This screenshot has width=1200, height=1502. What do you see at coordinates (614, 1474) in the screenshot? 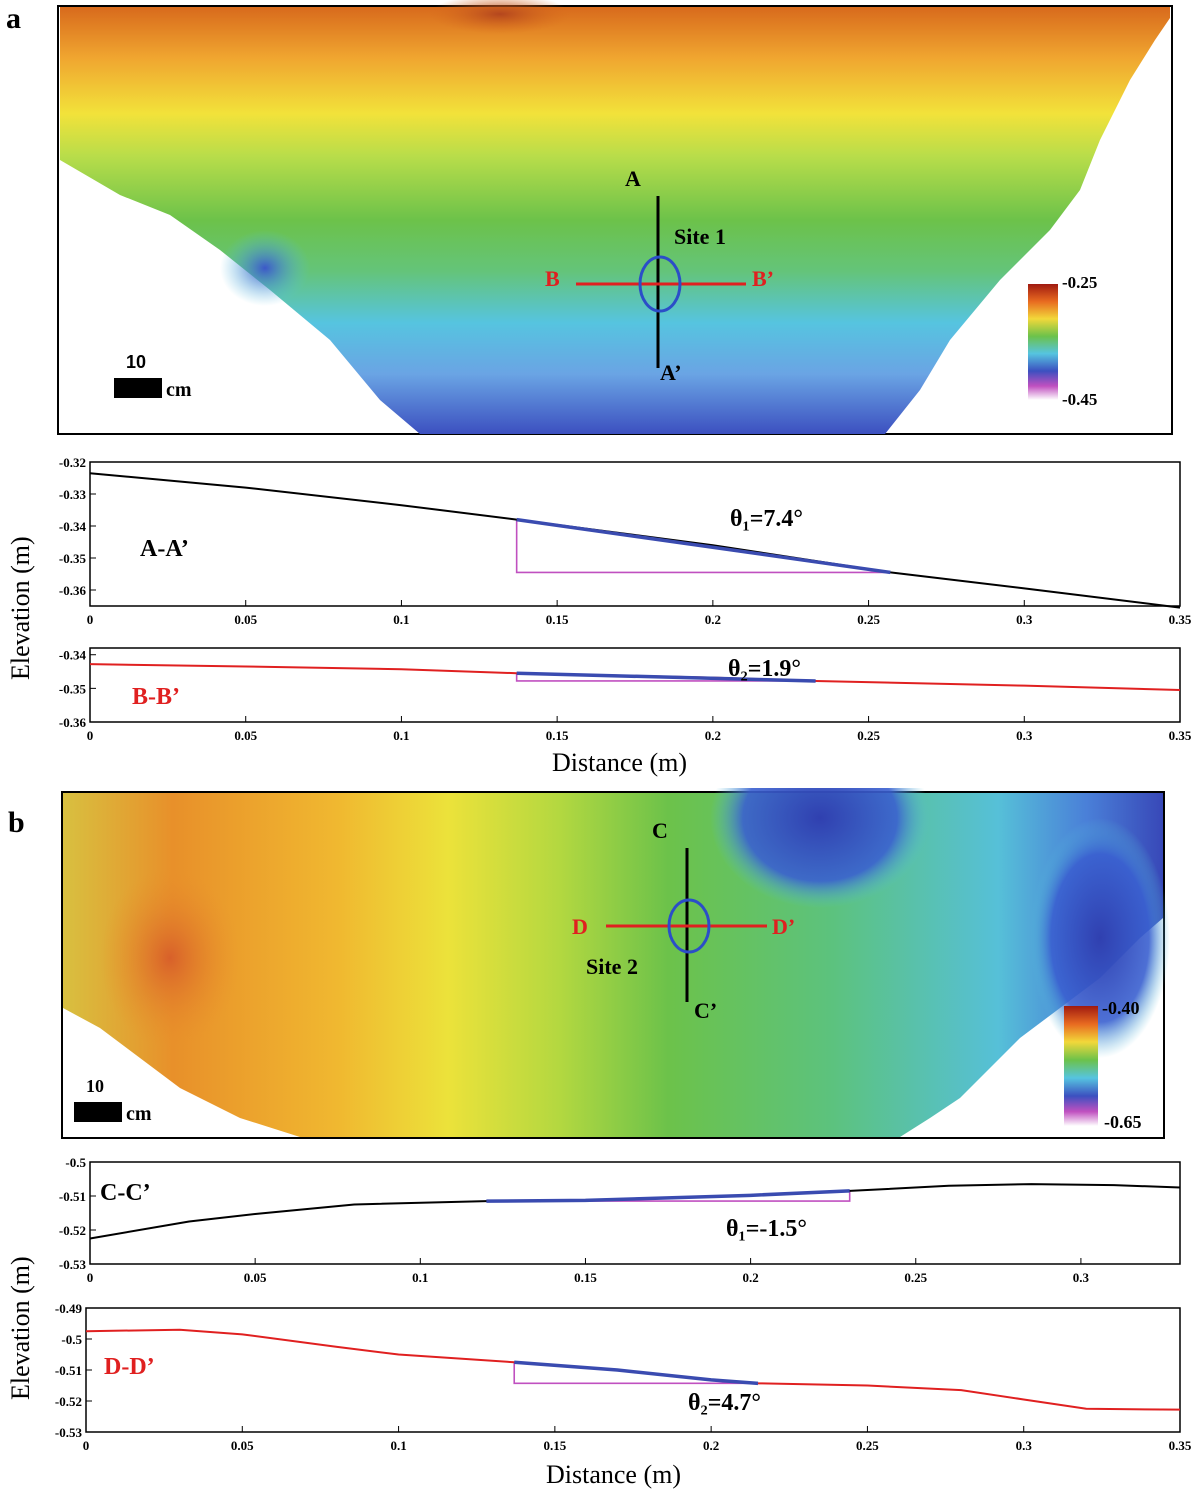
I see `x-axis-label-b: Distance (m)` at bounding box center [614, 1474].